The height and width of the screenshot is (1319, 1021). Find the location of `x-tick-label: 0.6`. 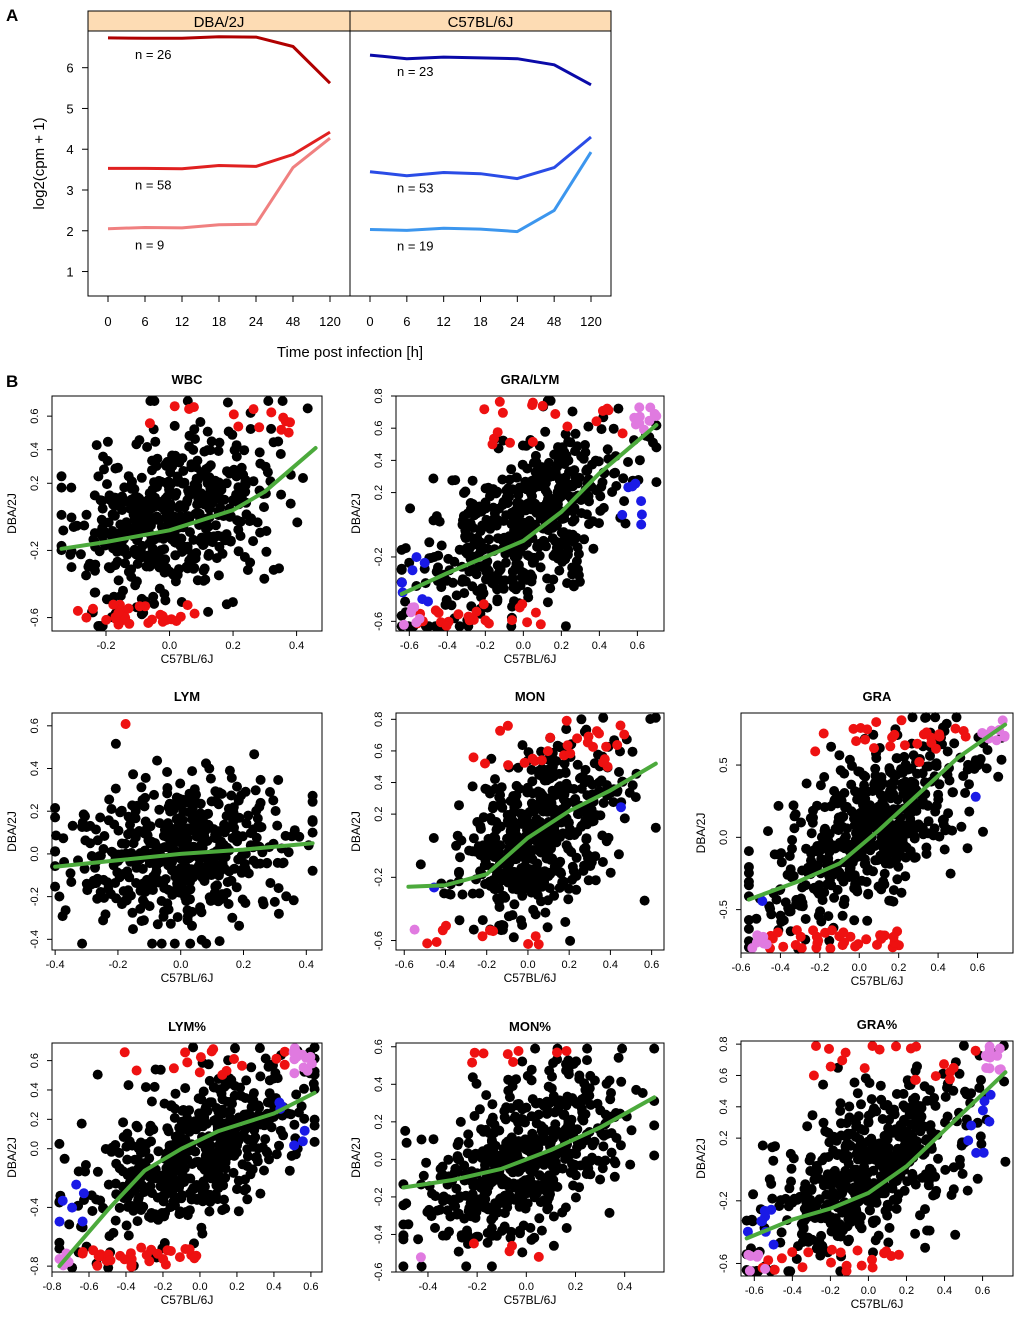

x-tick-label: 0.6 is located at coordinates (637, 646).